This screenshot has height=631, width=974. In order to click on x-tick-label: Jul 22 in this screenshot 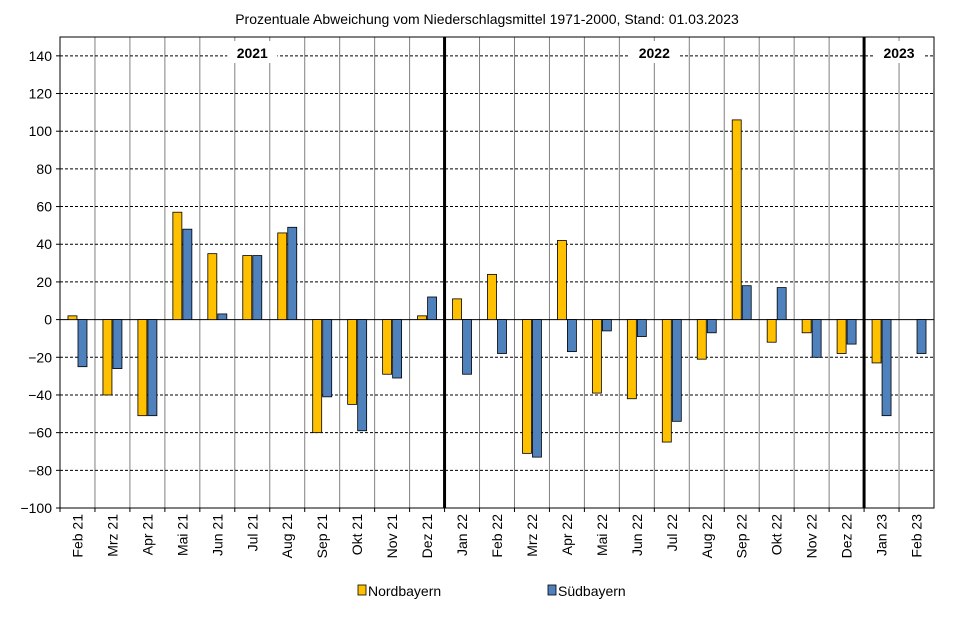, I will do `click(672, 533)`.